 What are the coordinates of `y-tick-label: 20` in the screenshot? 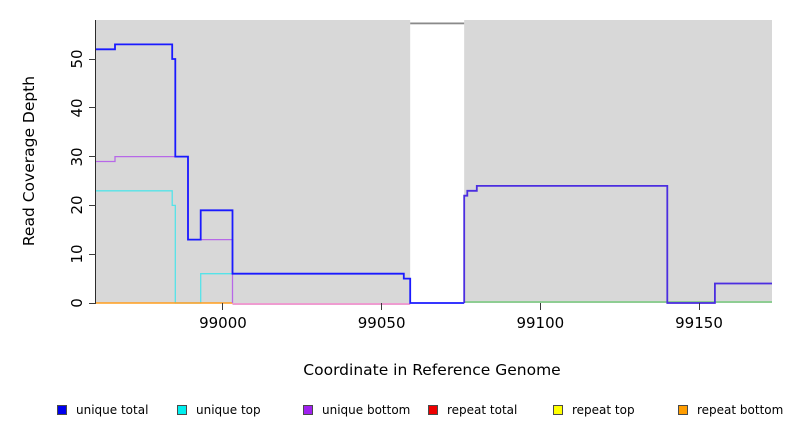 It's located at (77, 205).